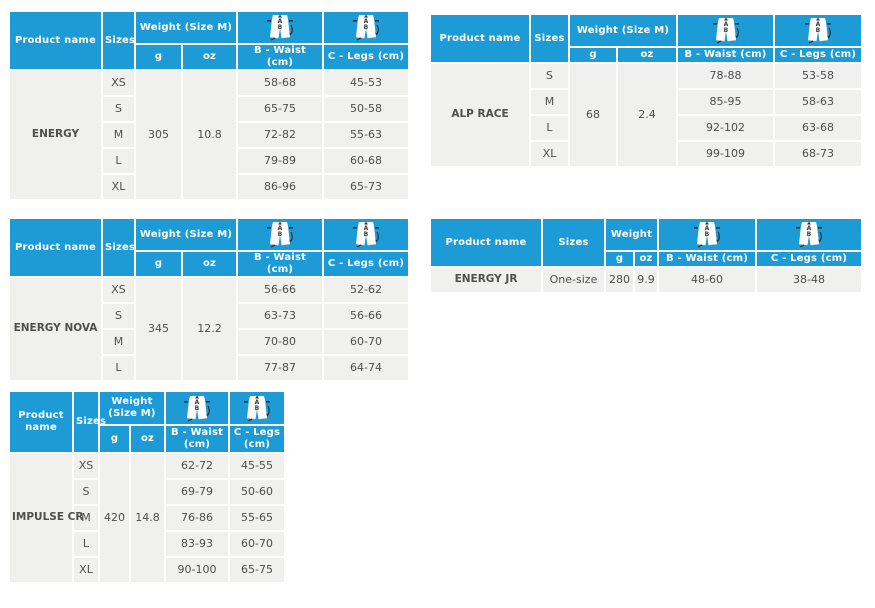  I want to click on waist-range-cell: 86-96, so click(280, 187).